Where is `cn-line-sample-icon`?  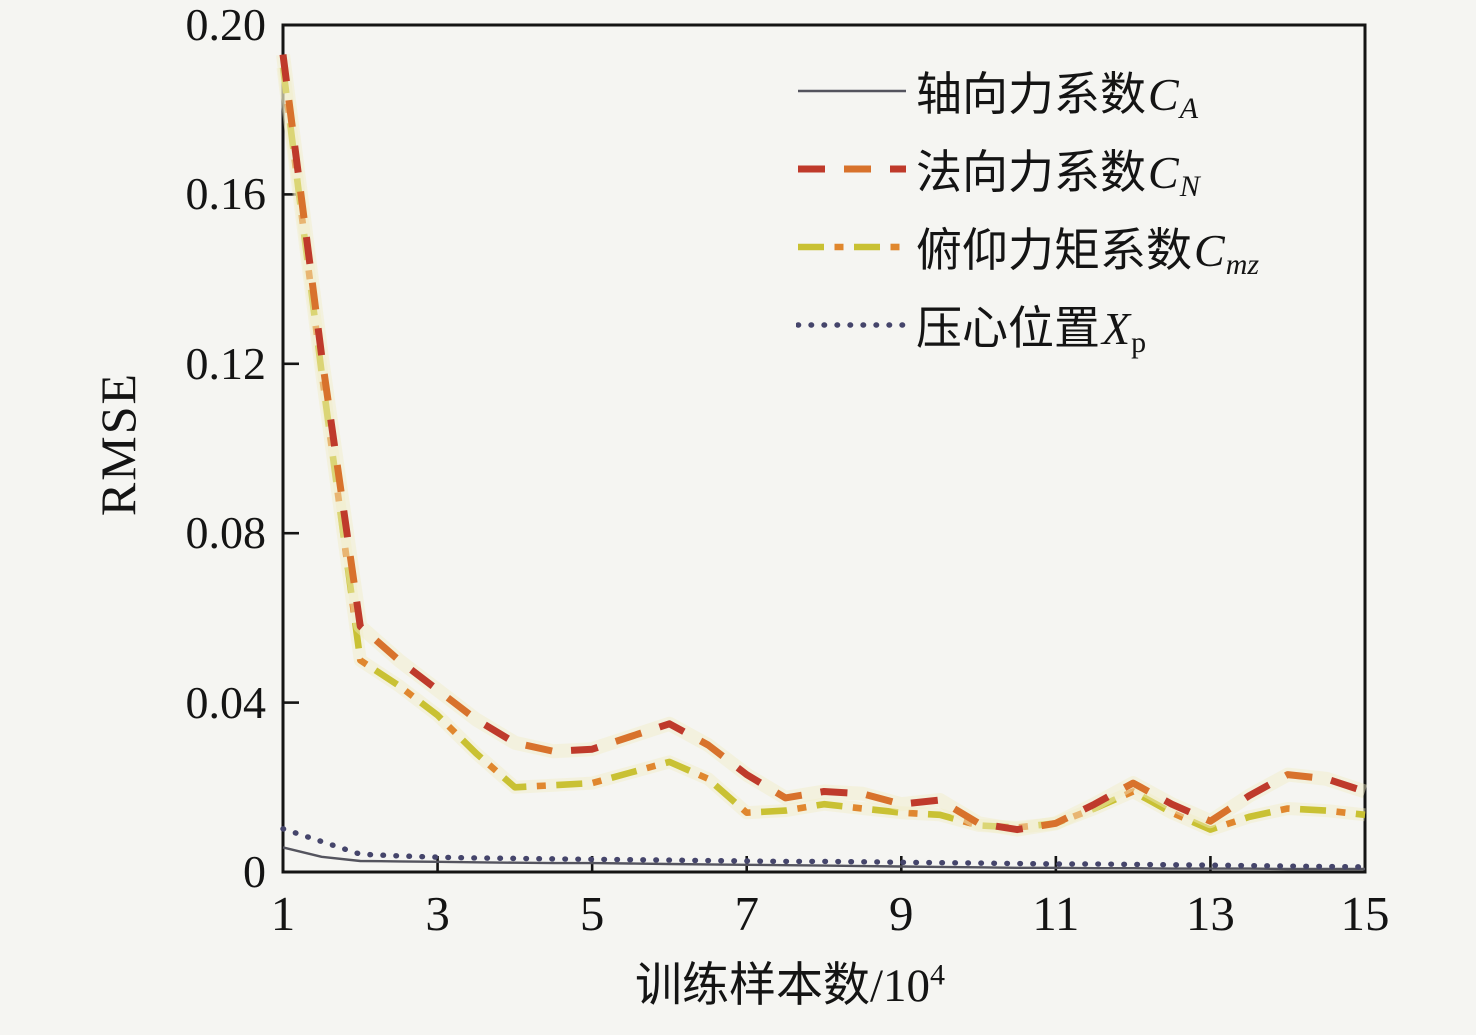 cn-line-sample-icon is located at coordinates (852, 169).